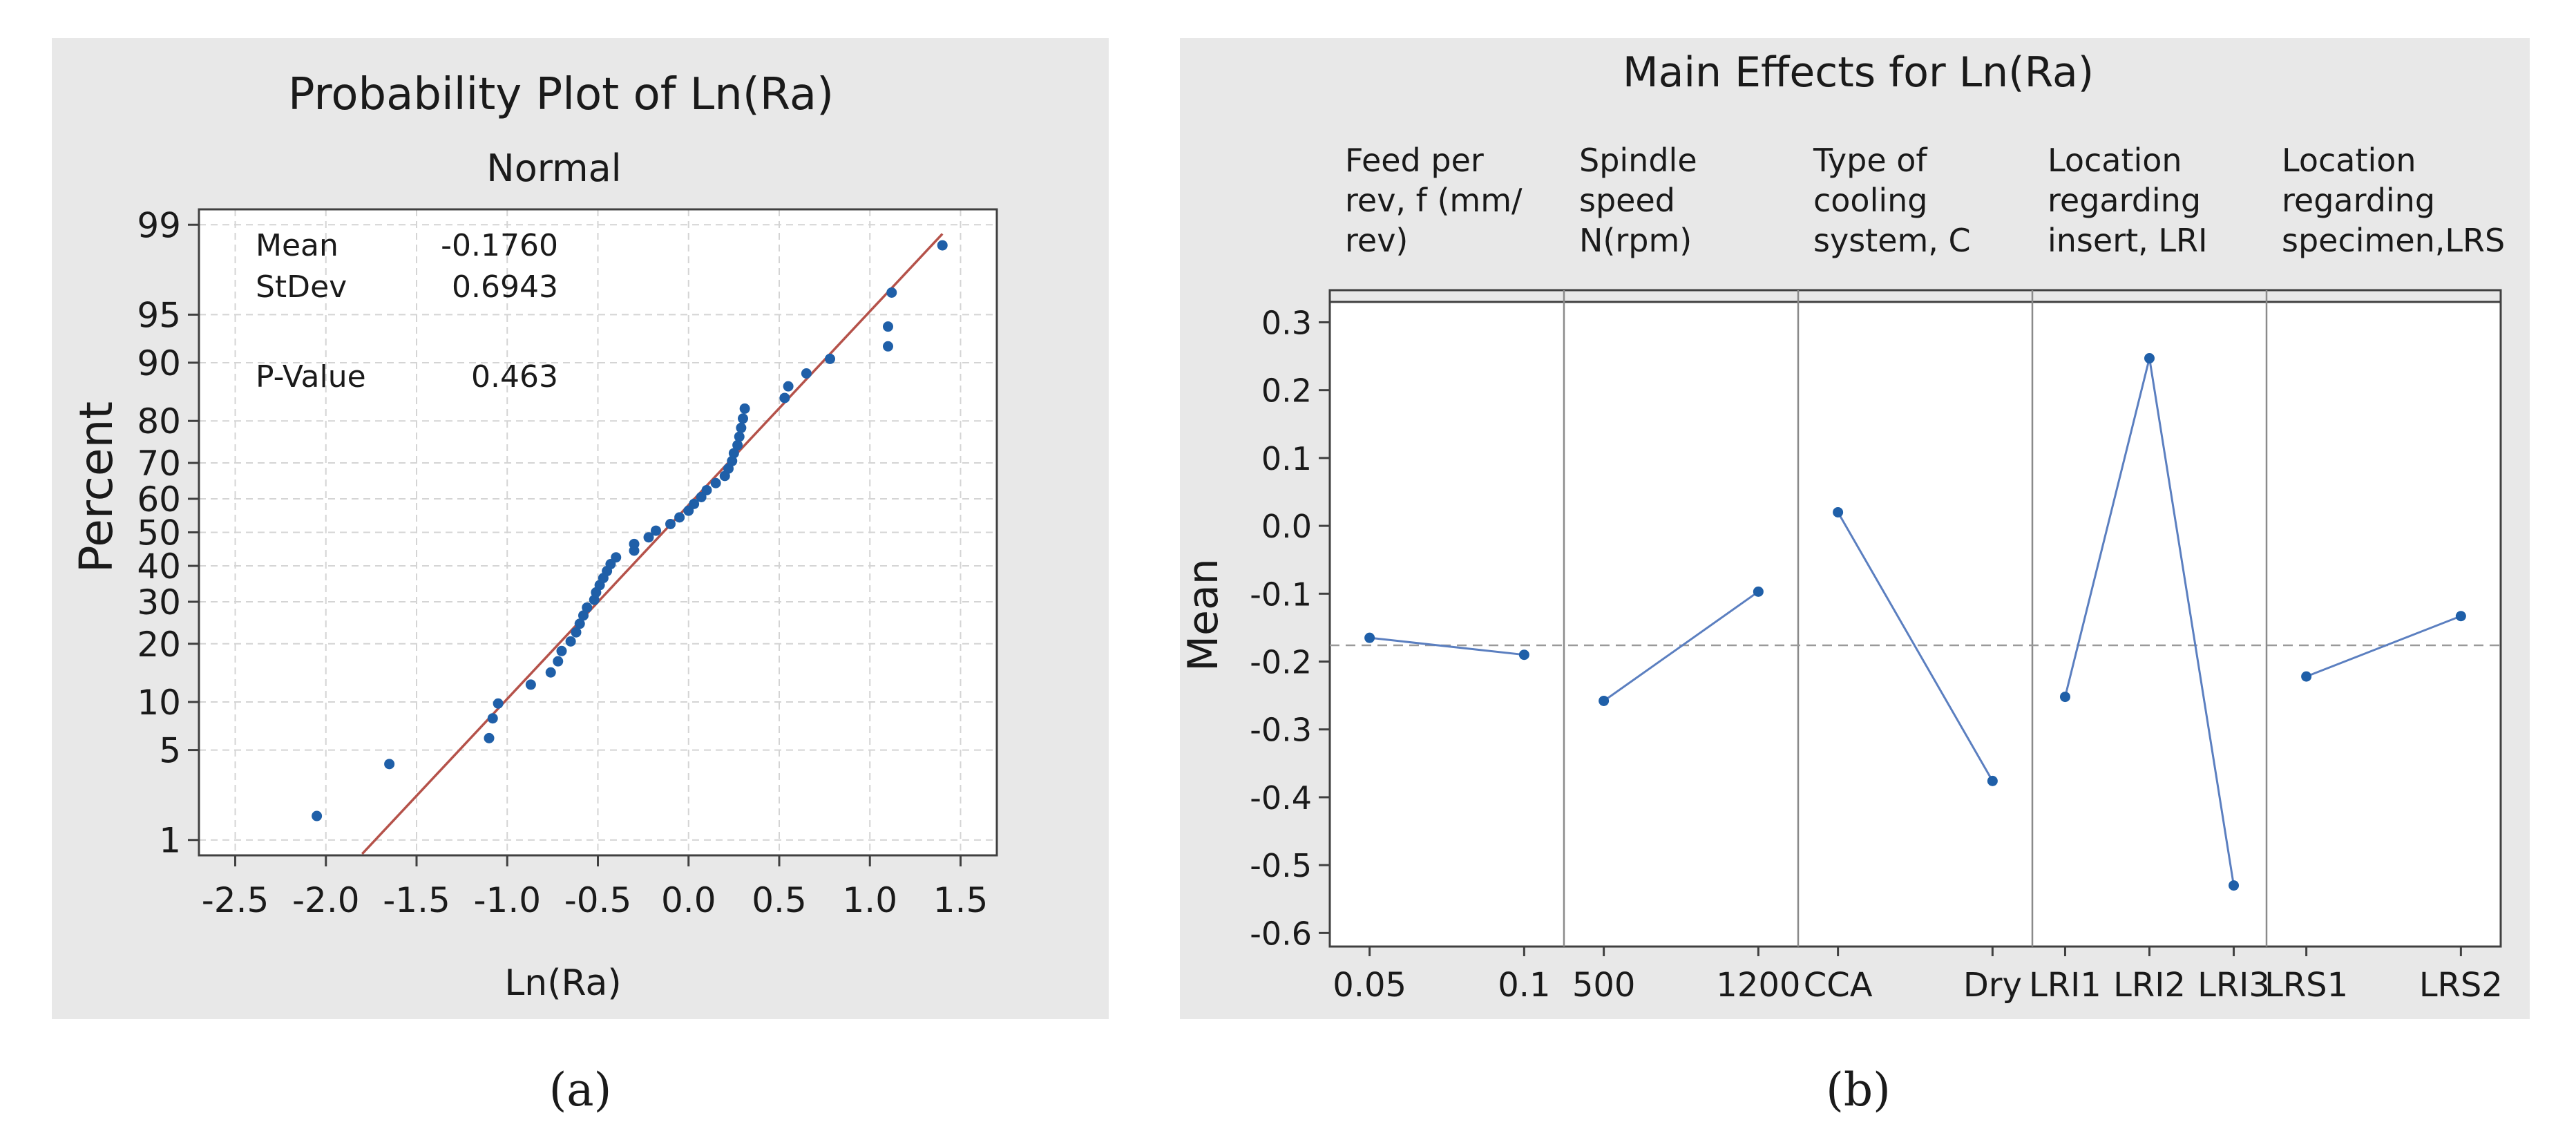  Describe the element at coordinates (562, 983) in the screenshot. I see `probability-x-axis-label: Ln(Ra)` at that location.